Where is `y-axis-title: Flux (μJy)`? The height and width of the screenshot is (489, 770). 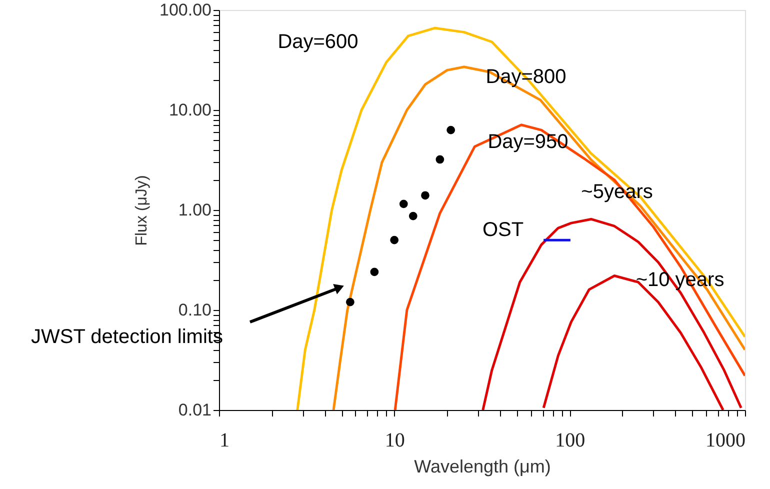 y-axis-title: Flux (μJy) is located at coordinates (142, 210).